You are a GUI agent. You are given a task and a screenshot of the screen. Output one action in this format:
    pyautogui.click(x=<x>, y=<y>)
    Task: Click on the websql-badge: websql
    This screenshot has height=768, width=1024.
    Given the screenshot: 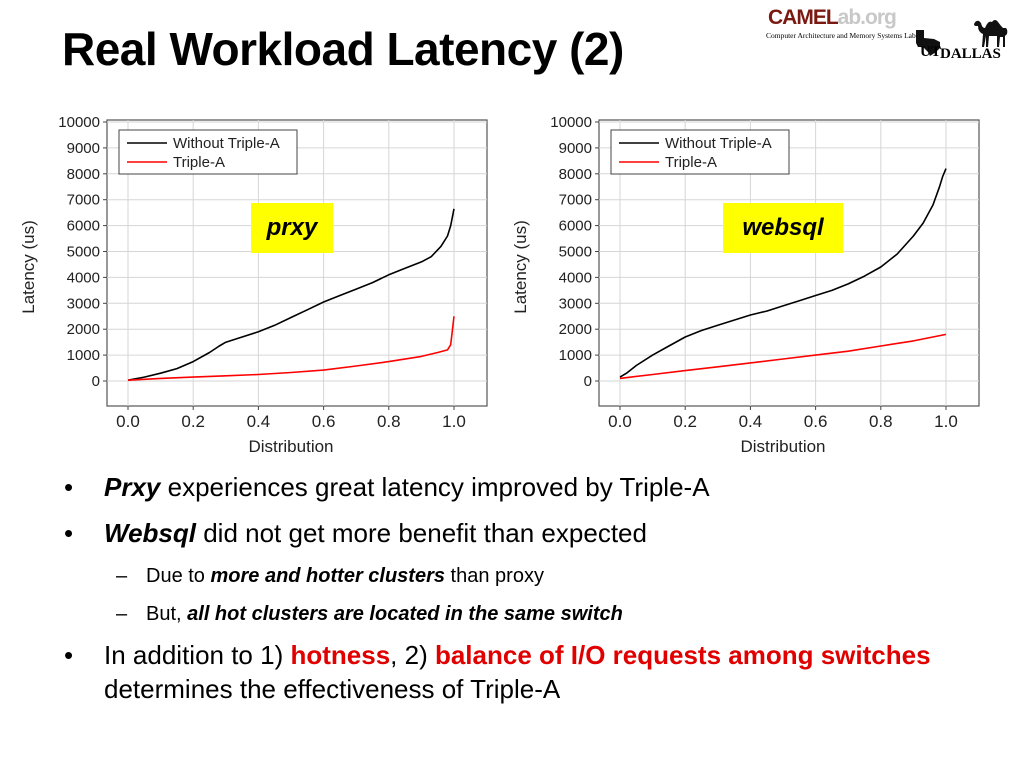 What is the action you would take?
    pyautogui.click(x=783, y=228)
    